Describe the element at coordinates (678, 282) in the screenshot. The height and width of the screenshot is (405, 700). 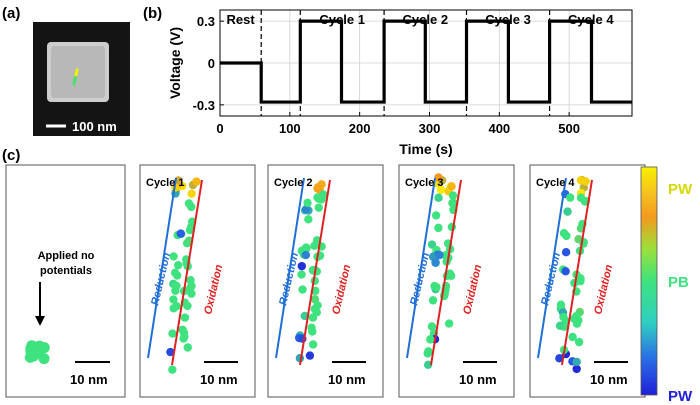
I see `colorbar-middle-label: PB` at that location.